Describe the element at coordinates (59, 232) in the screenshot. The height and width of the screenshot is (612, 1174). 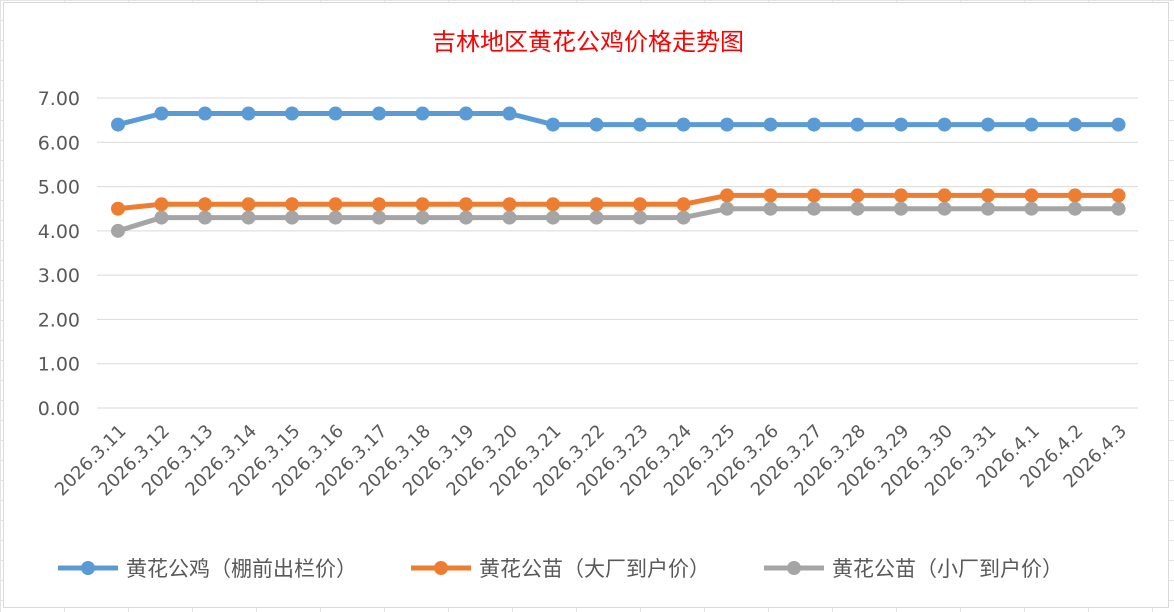
I see `y-tick-label: 4.00` at that location.